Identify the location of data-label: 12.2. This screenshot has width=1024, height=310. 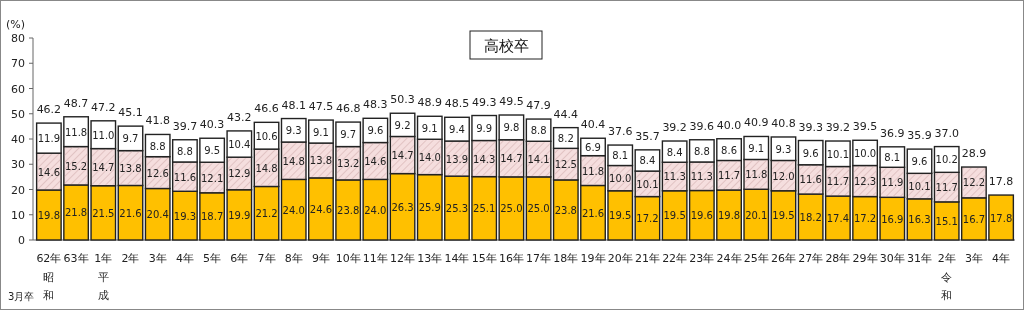
(974, 183).